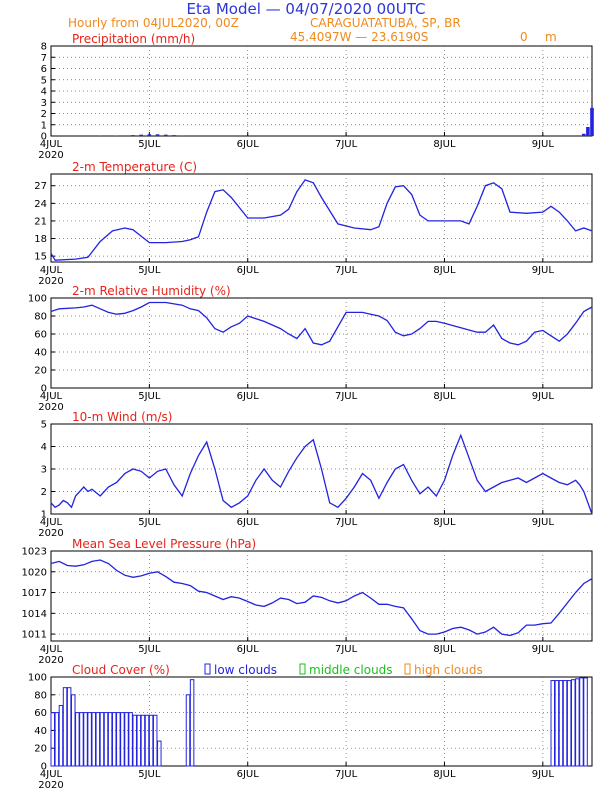 The image size is (612, 792). I want to click on panel-title: 10-m Wind (m/s), so click(122, 417).